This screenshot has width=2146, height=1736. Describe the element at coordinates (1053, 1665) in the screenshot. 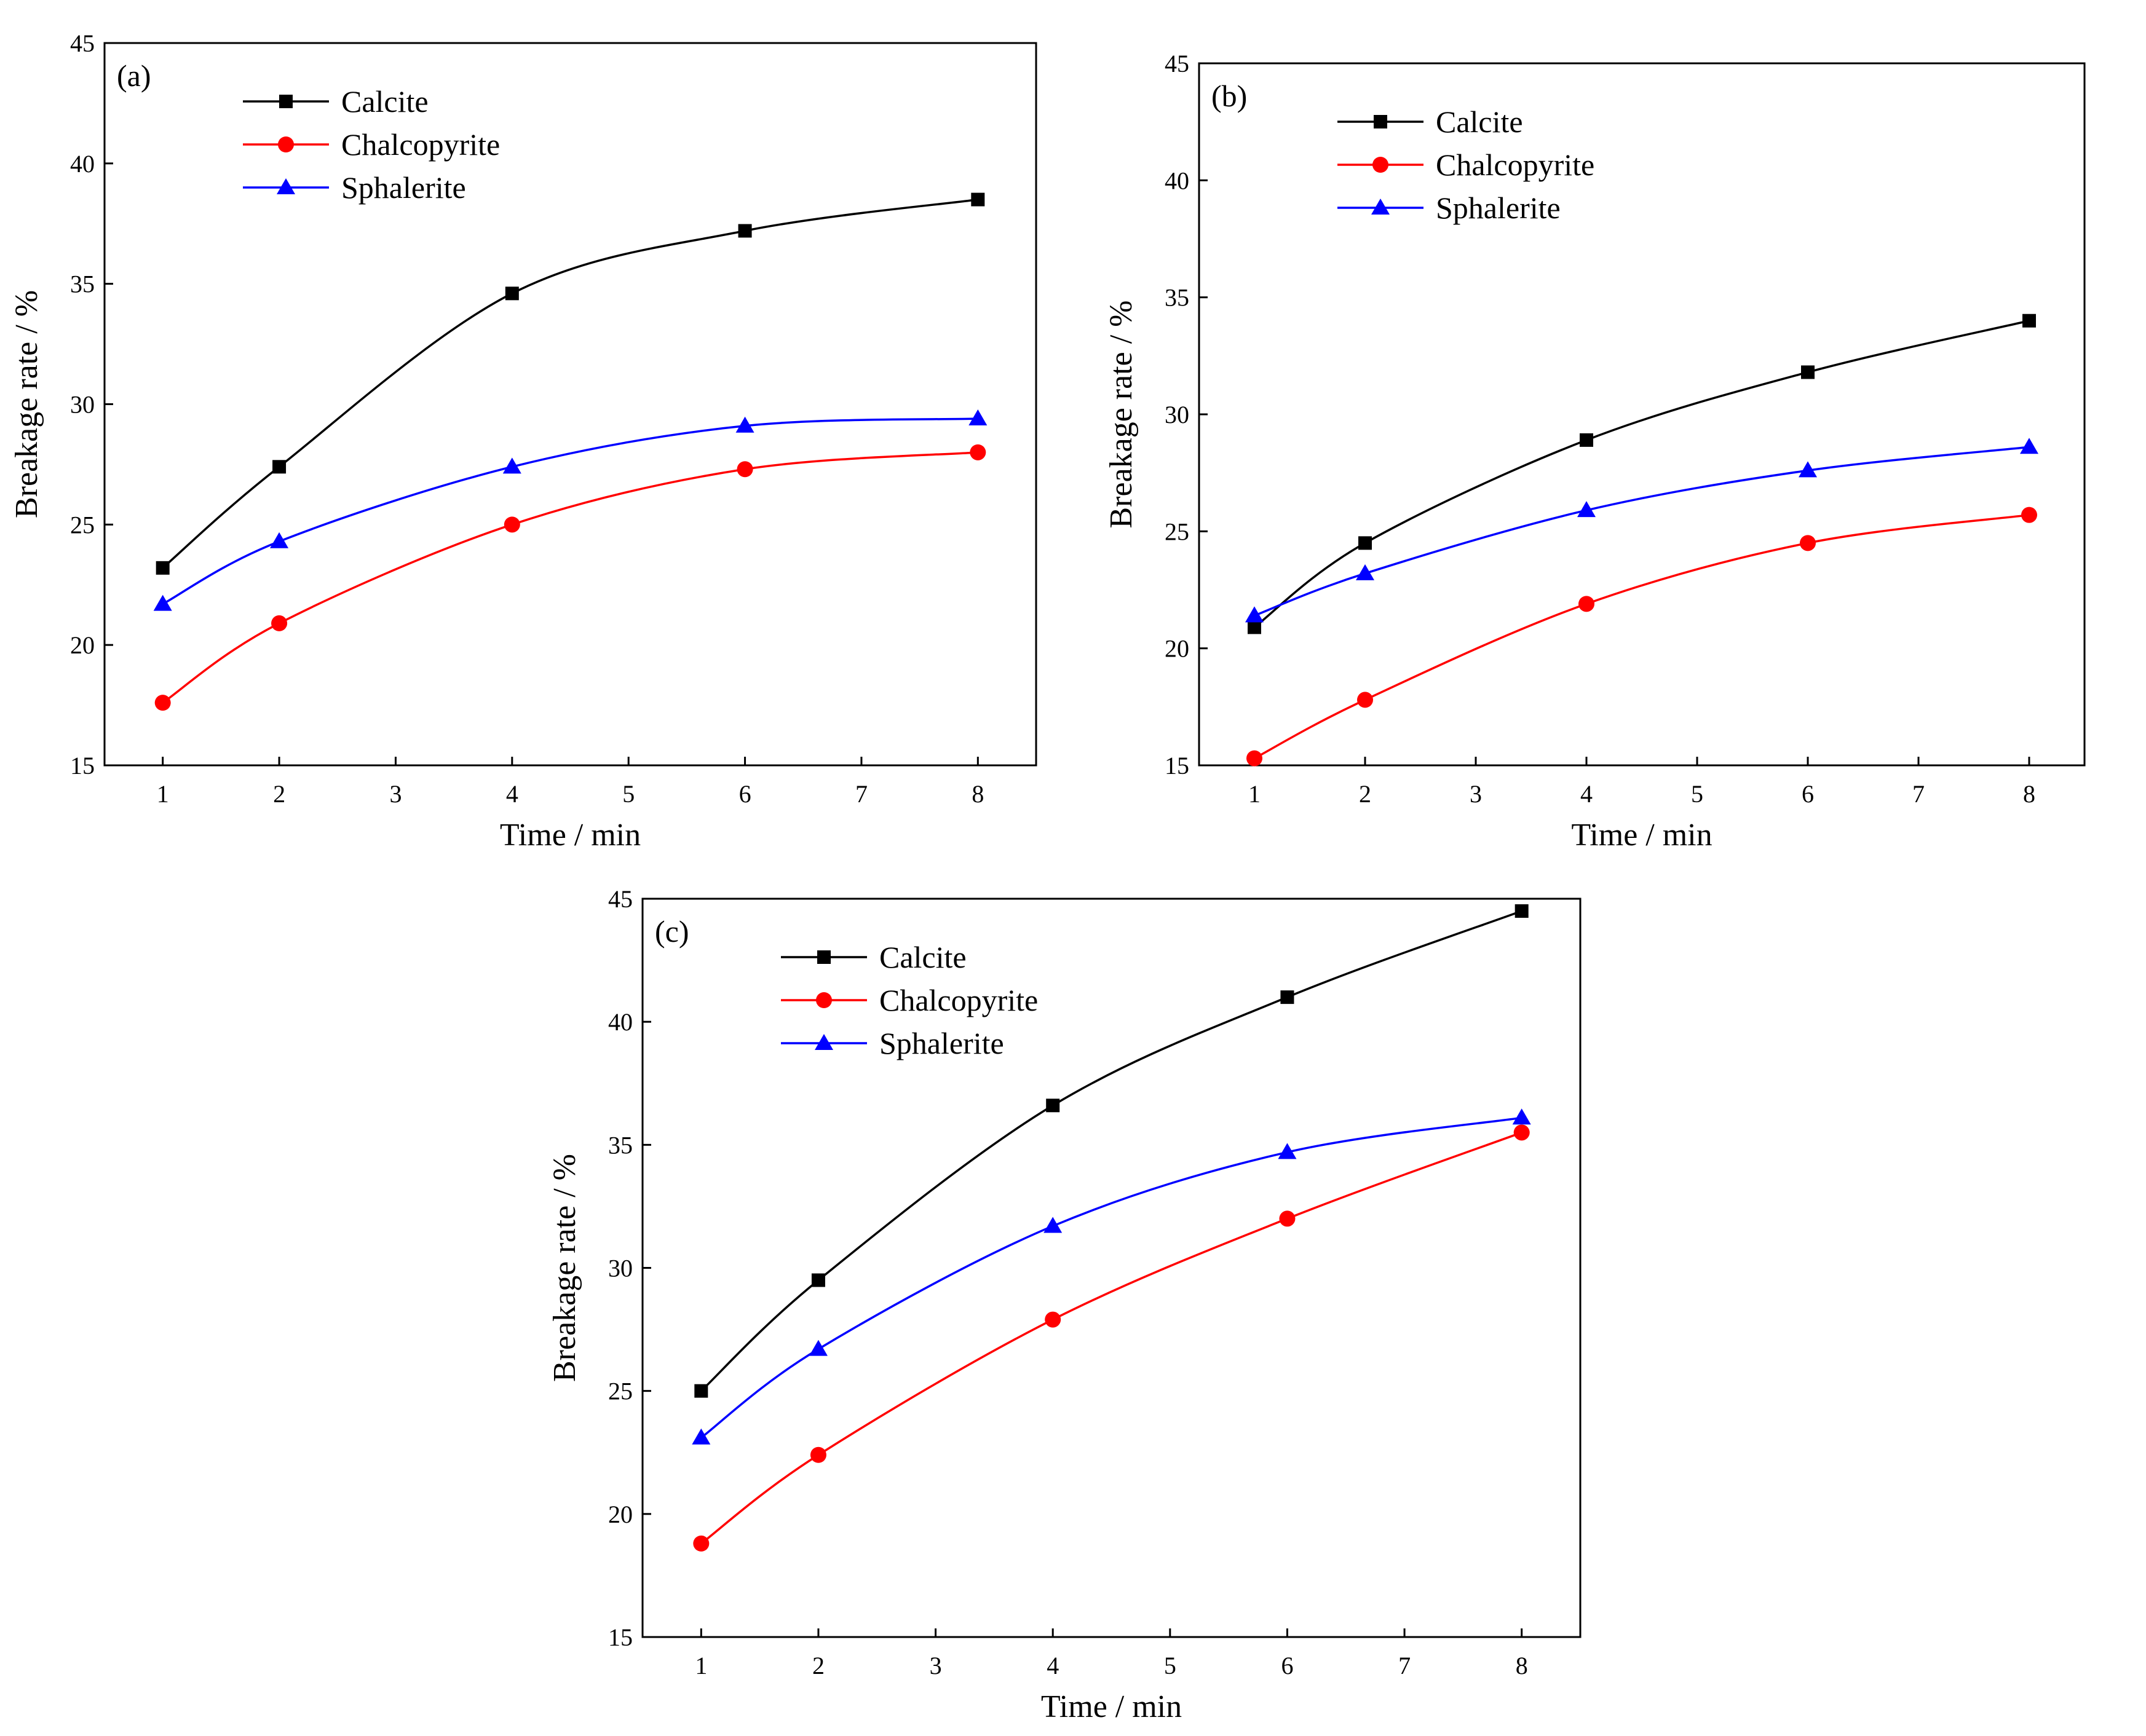

I see `x-tick-label: 4` at that location.